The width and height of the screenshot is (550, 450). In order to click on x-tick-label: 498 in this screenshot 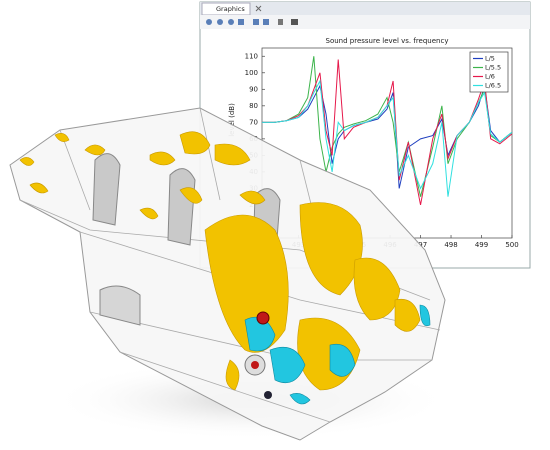, I will do `click(450, 245)`.